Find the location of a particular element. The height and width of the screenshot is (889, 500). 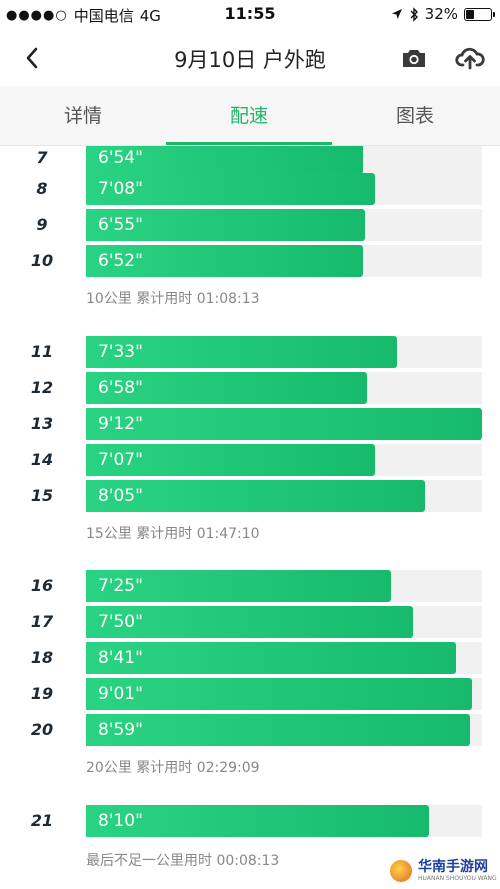

watermark-text: 华南手游网 HUANAN SHOUYOU WANG is located at coordinates (457, 871).